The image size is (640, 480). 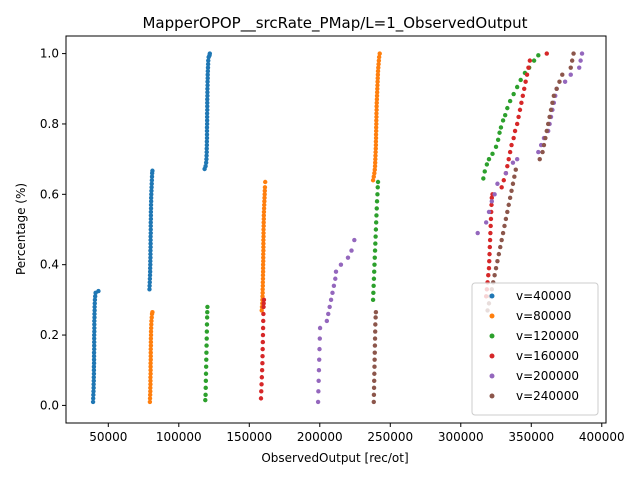 I want to click on y-tick-label: 0.0, so click(x=49, y=405).